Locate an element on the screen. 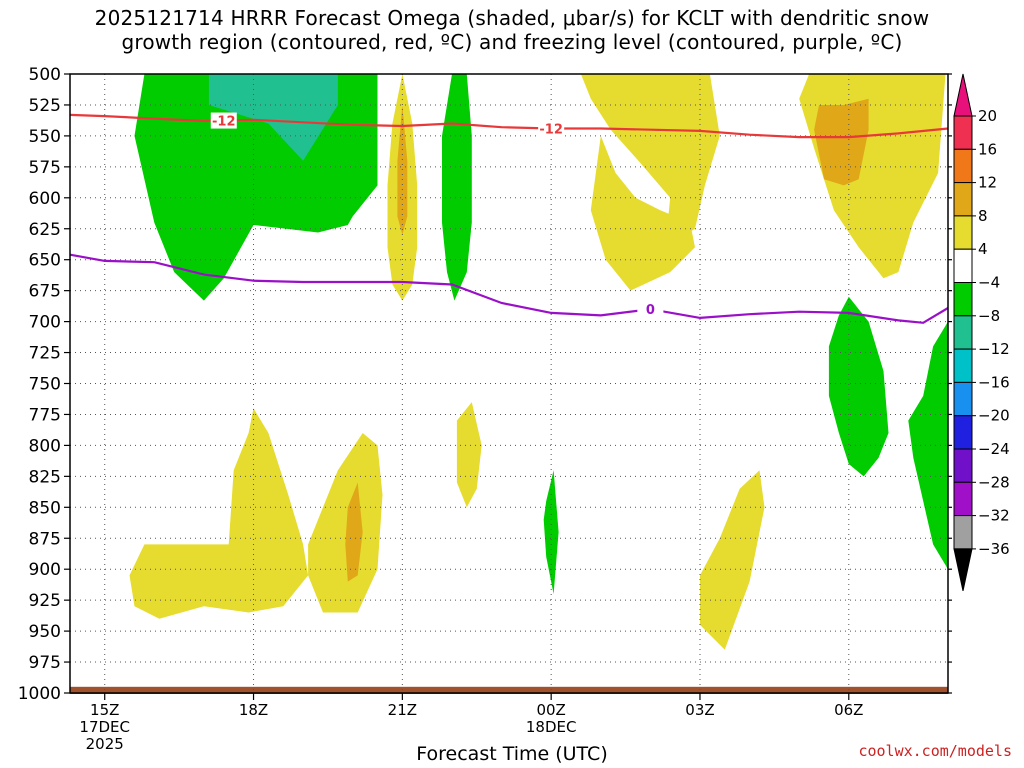 The width and height of the screenshot is (1024, 768). colorbar: 20 16 12 8 4 −4 −8 −12 −16 −20 −24 −28 −32 −36 is located at coordinates (981, 332).